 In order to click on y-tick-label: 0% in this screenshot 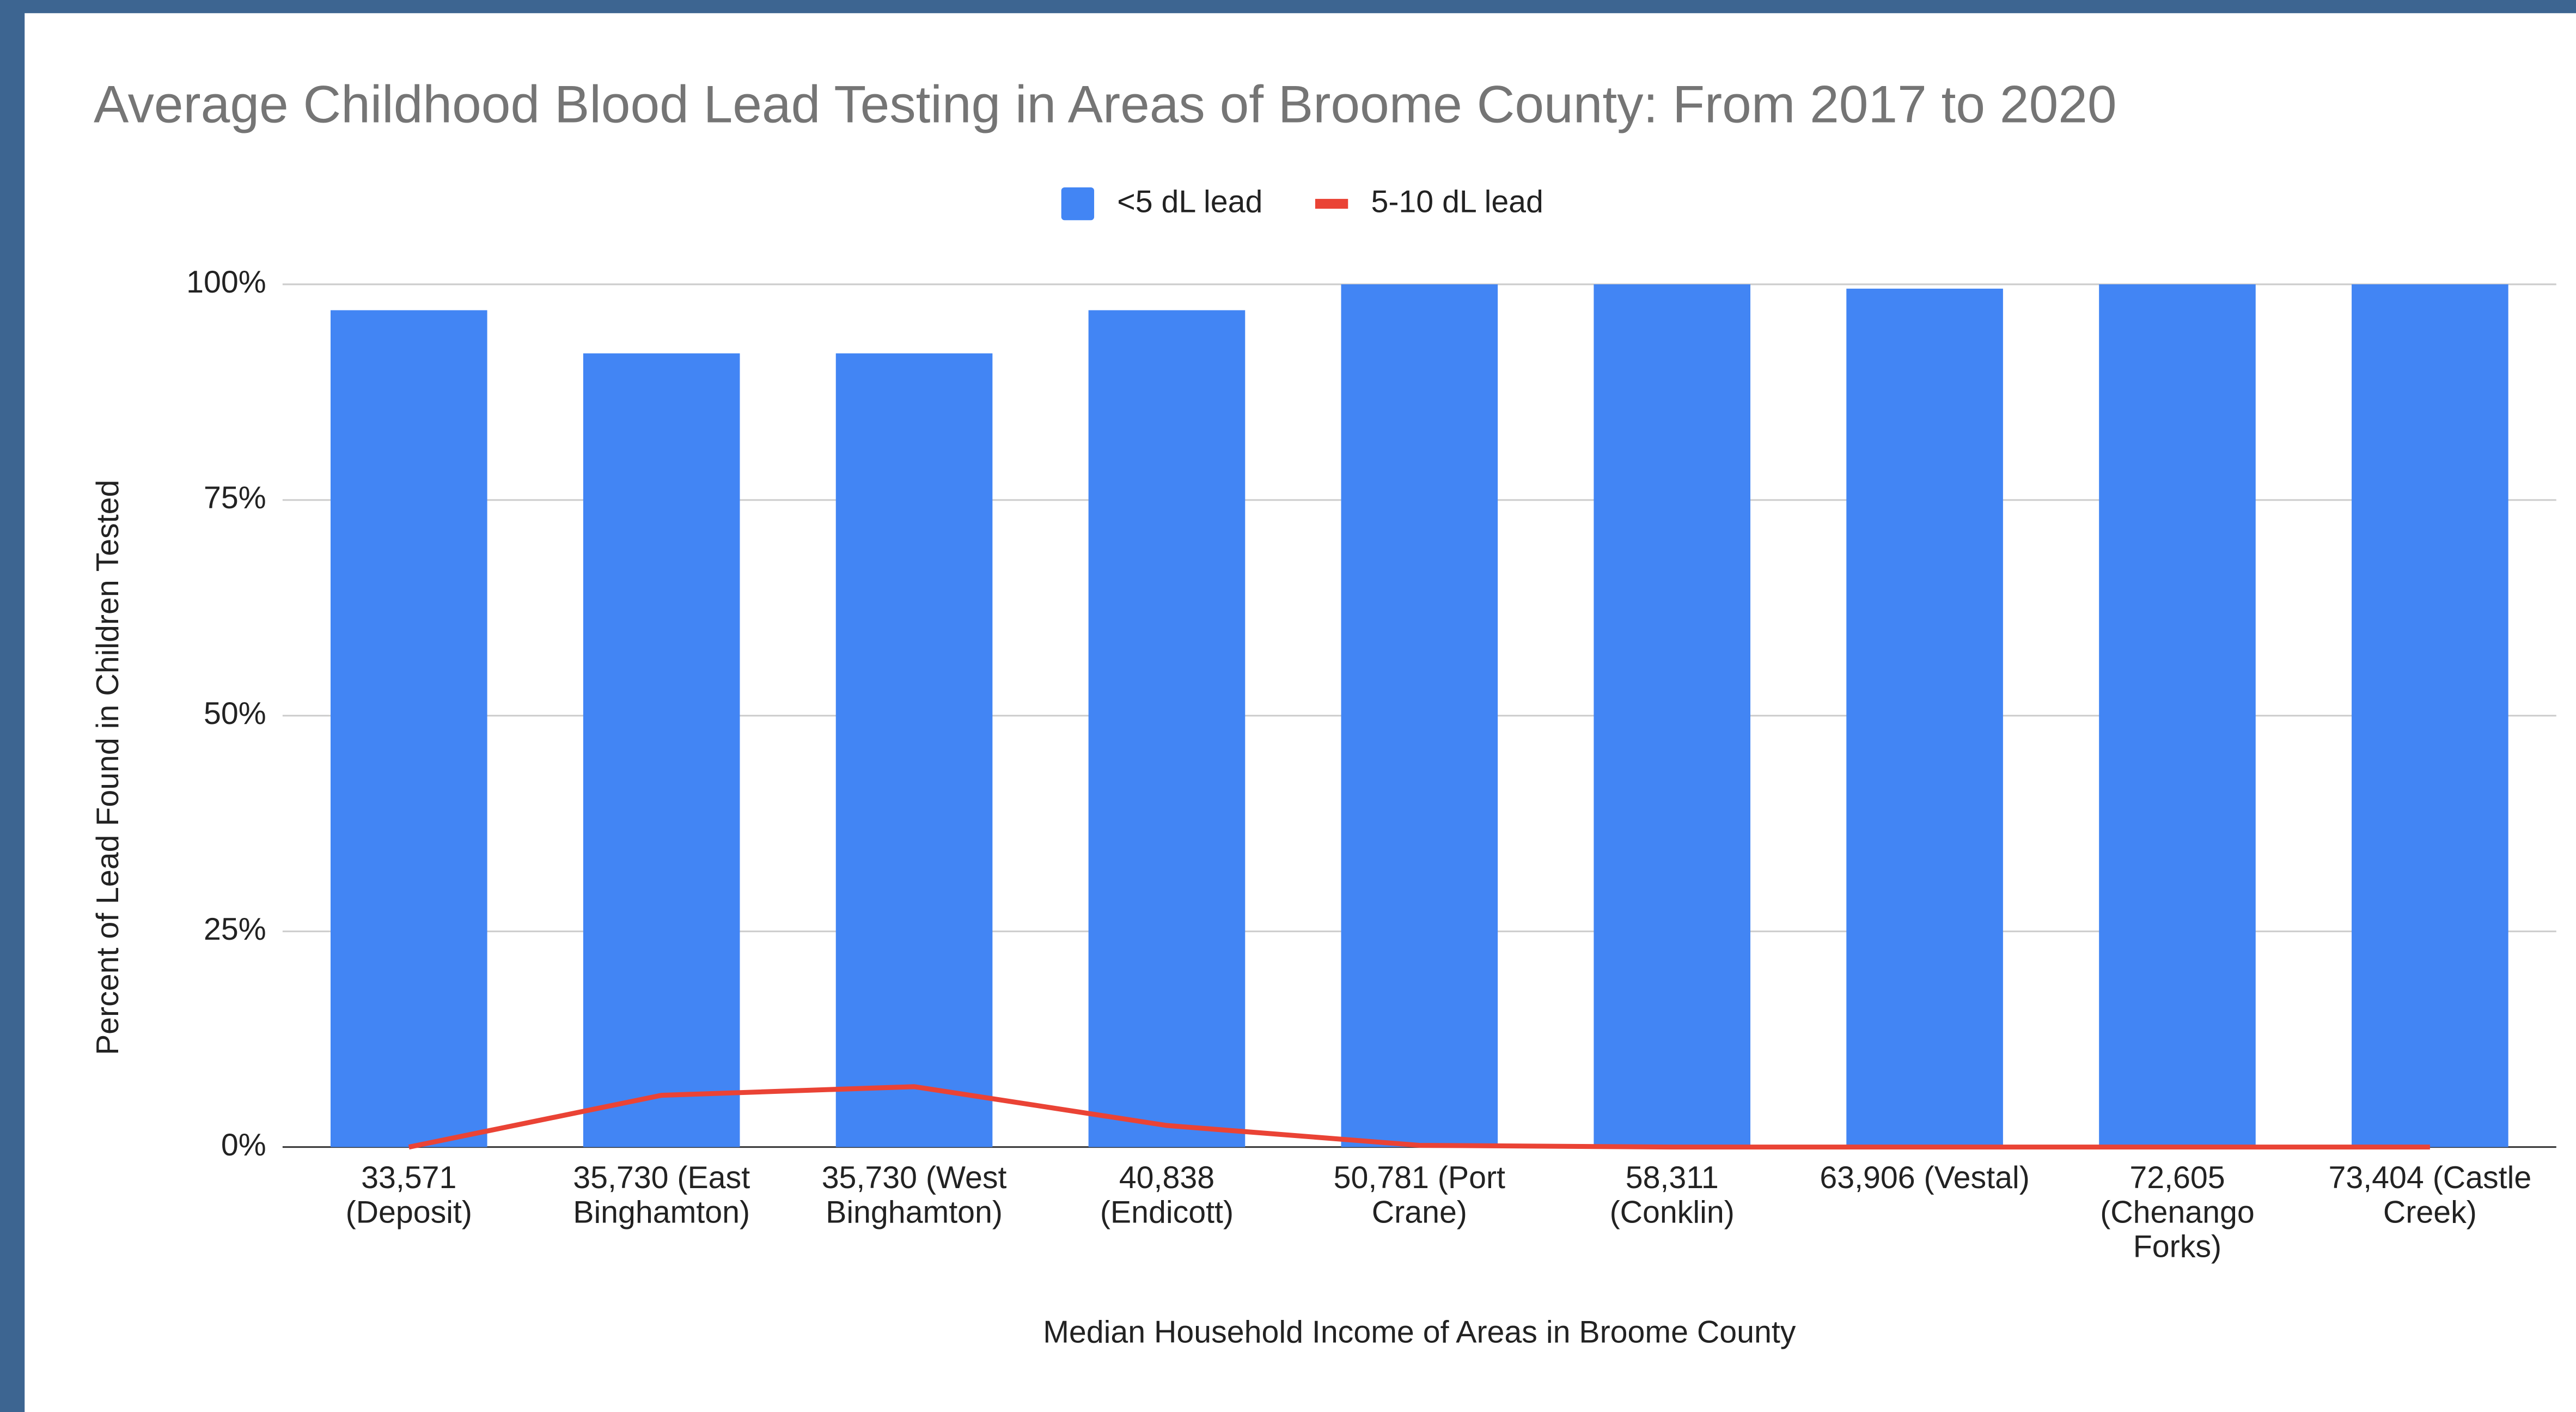, I will do `click(243, 1145)`.